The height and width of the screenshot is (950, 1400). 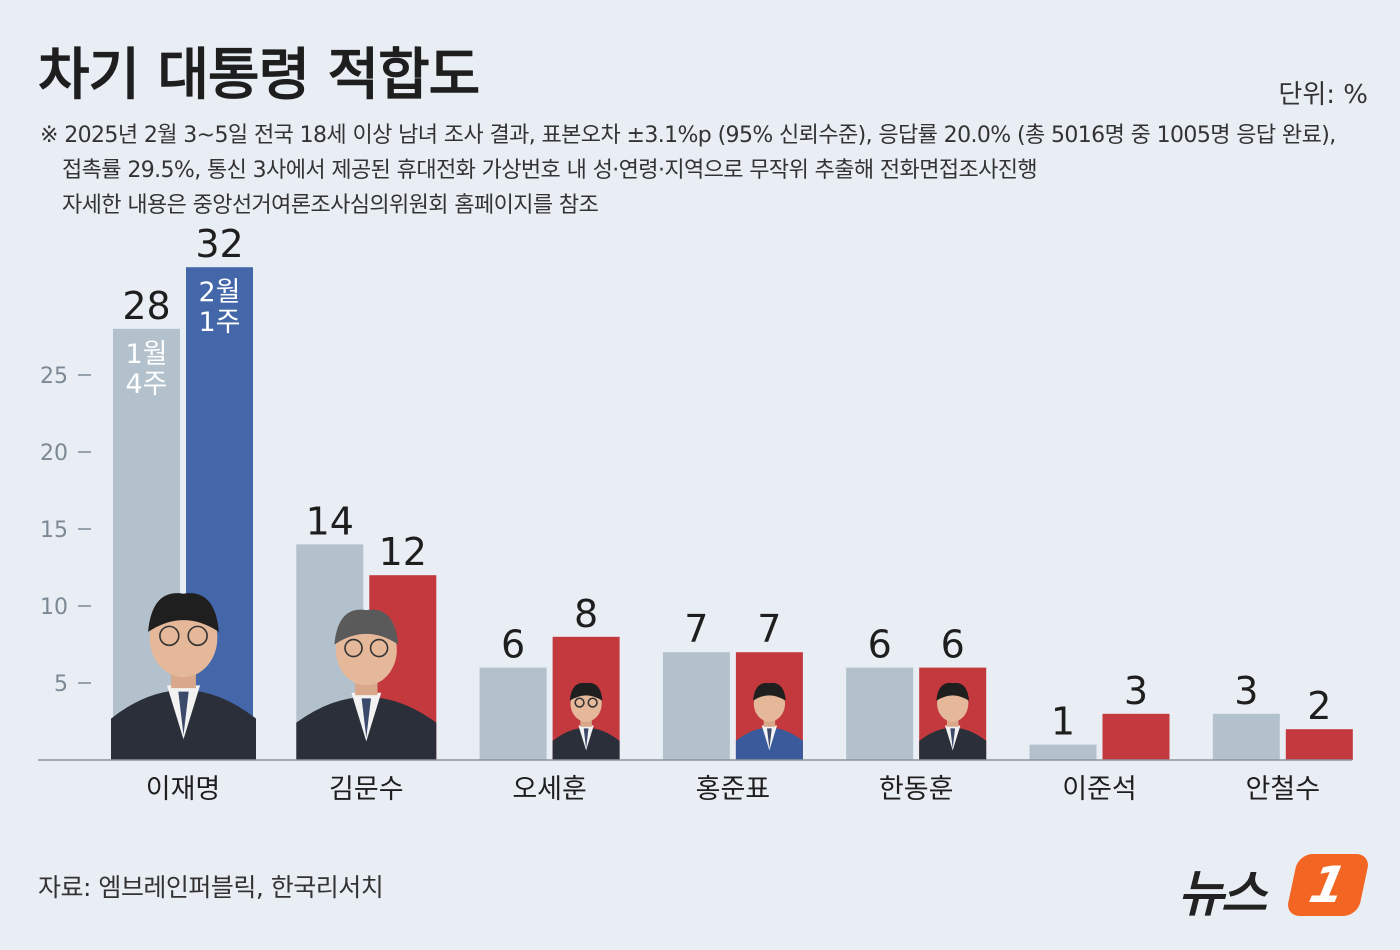 I want to click on survey-note-line-3: 자세한 내용은 중앙선거여론조사심의위원회 홈페이지를 참조, so click(x=330, y=205).